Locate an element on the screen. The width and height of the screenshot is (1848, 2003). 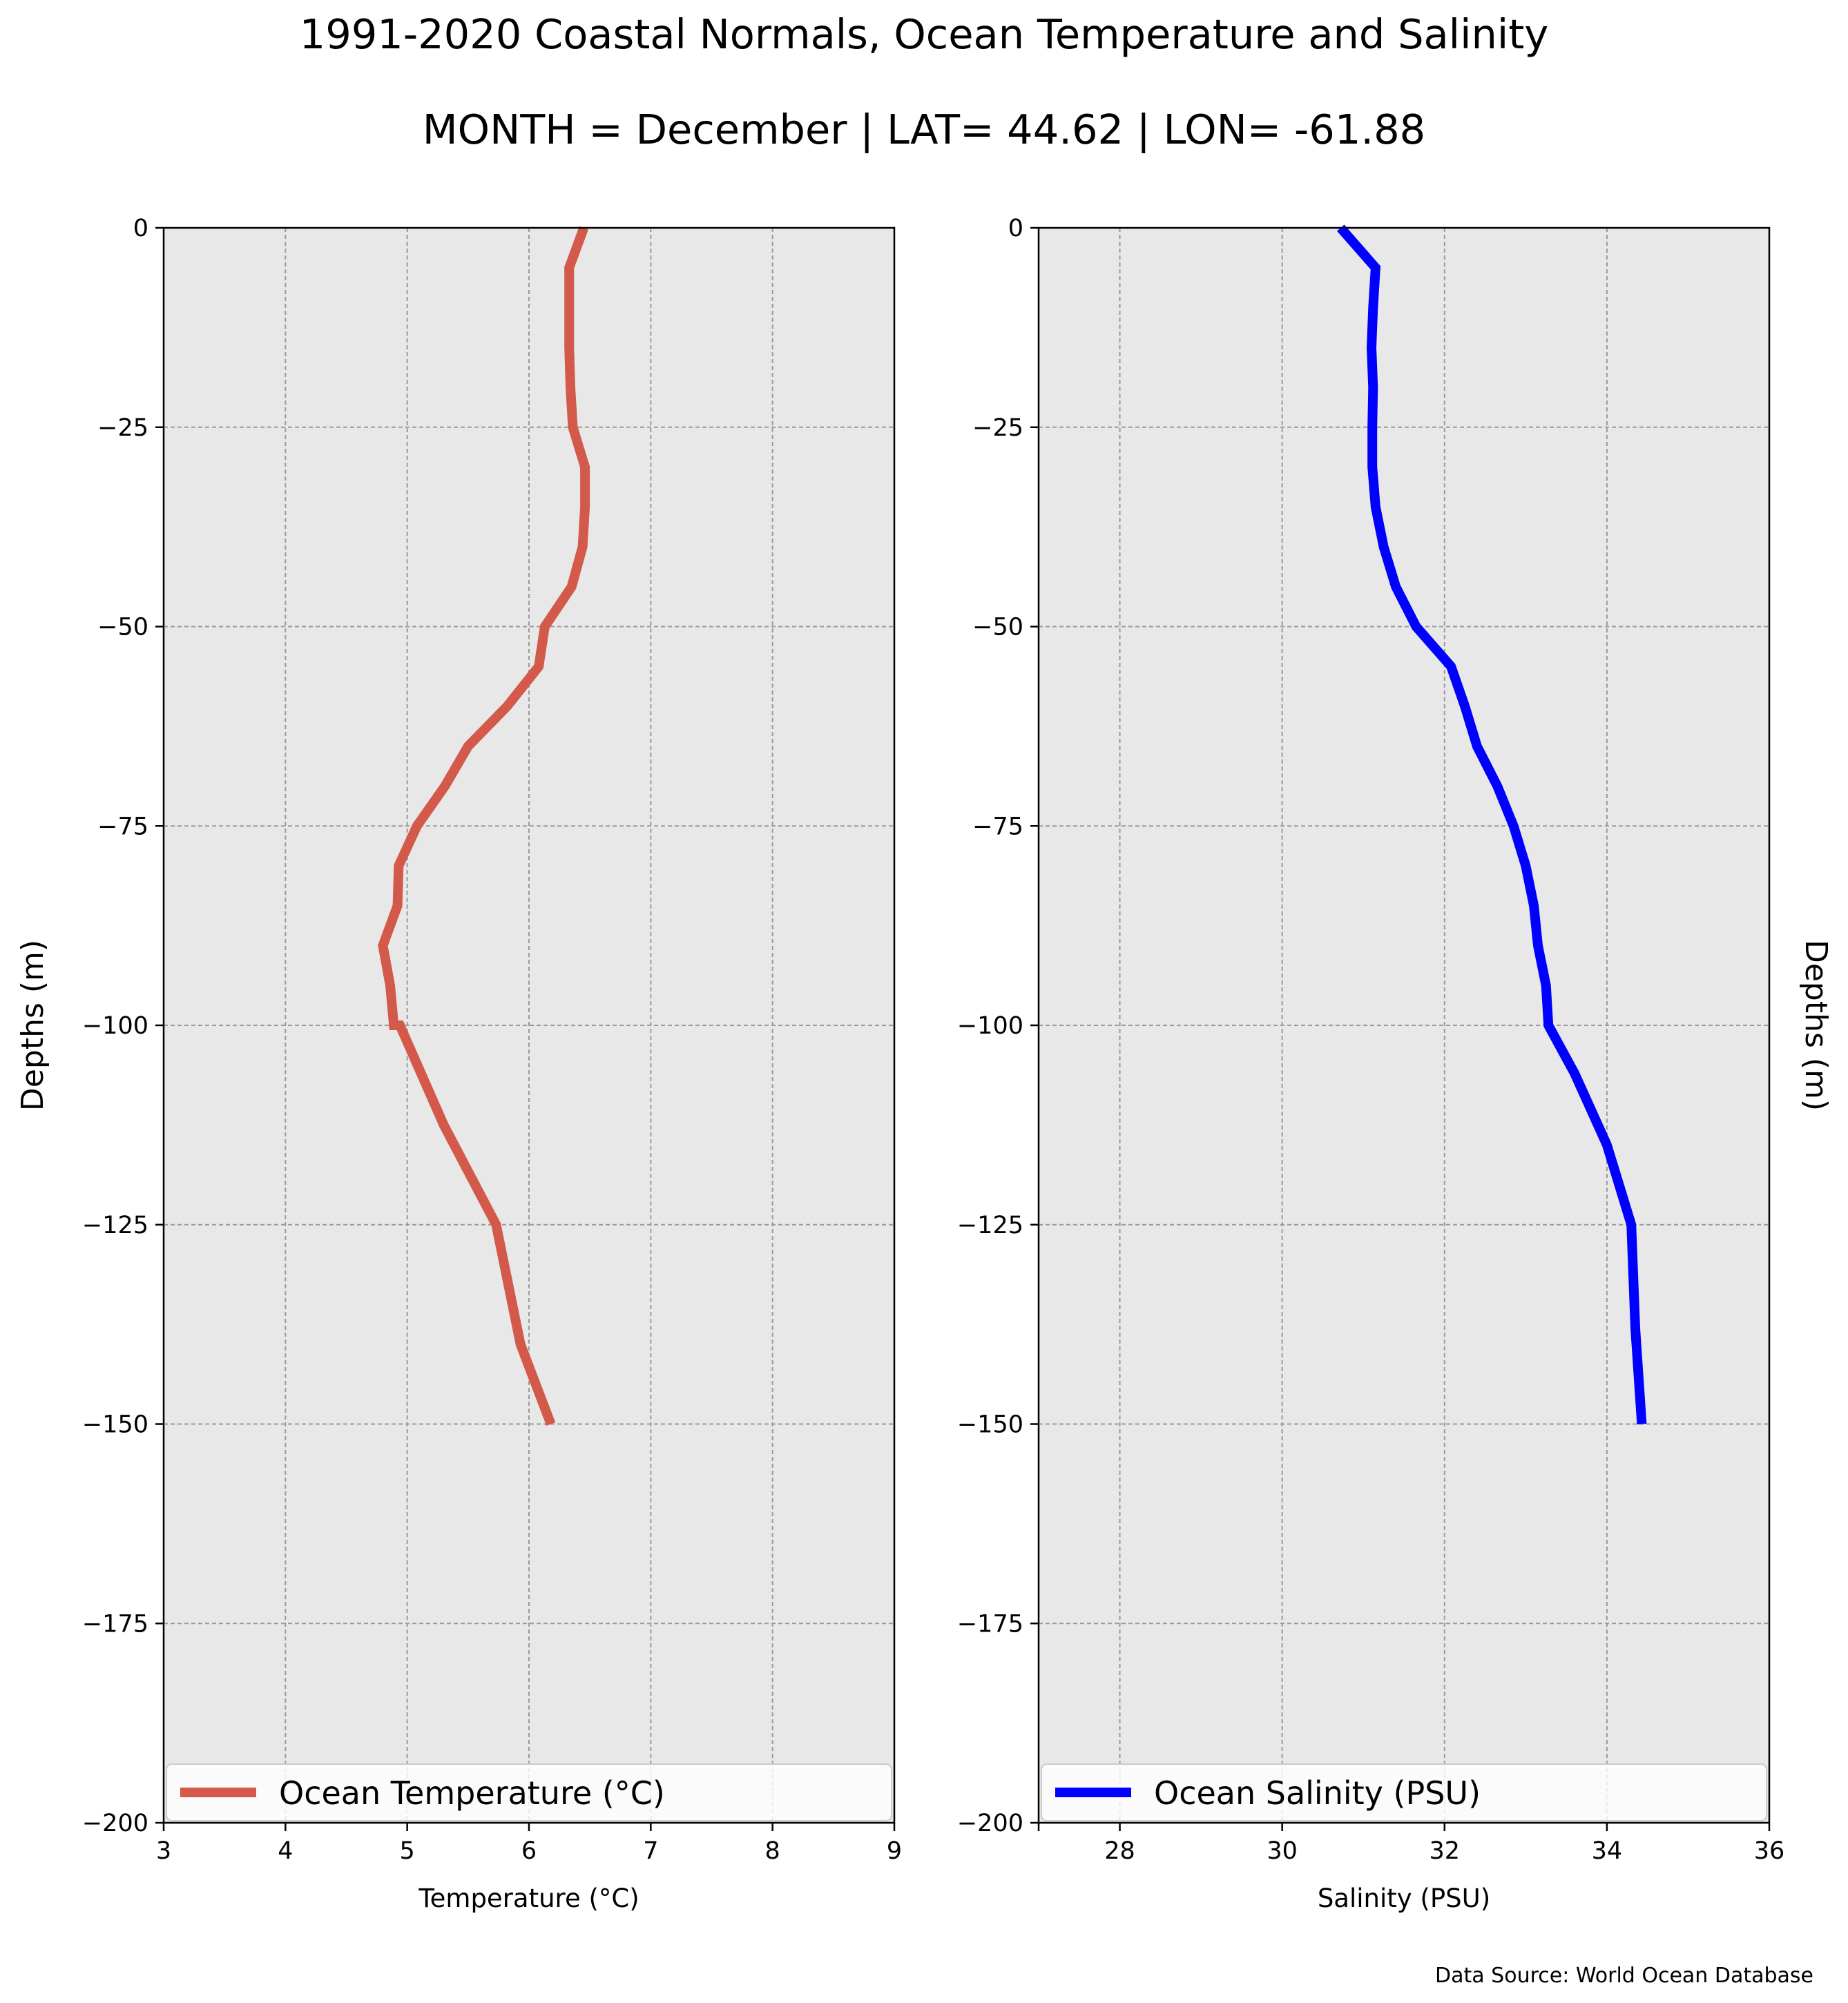
sal-y-axis-label: Depths (m) is located at coordinates (1815, 1025).